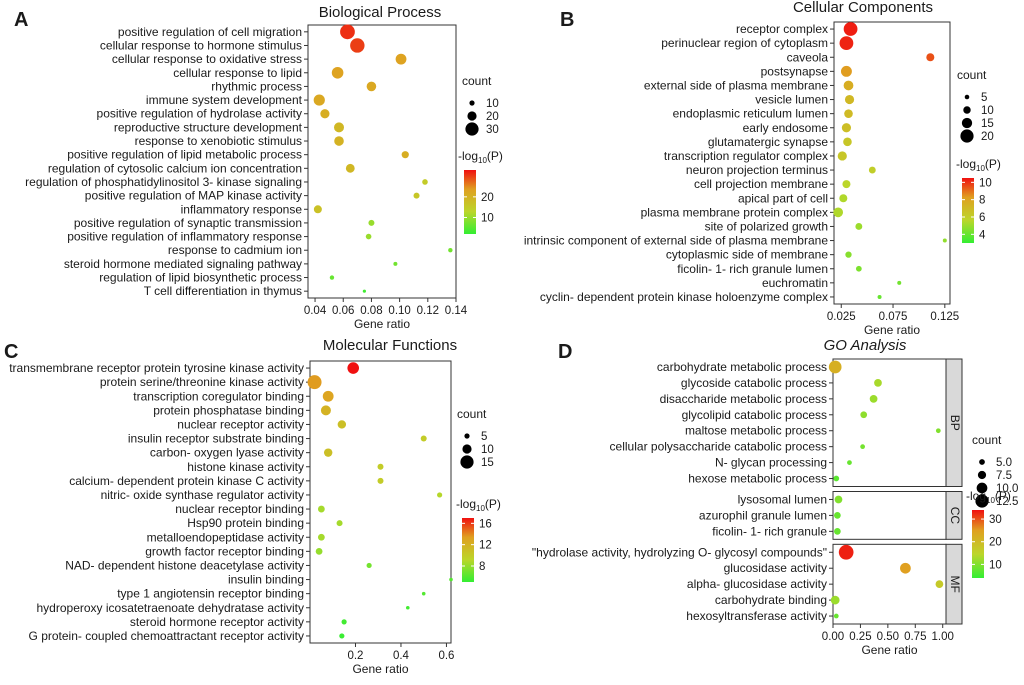 The image size is (1024, 685). I want to click on panel-b-y-tick-label: vesicle lumen, so click(791, 100).